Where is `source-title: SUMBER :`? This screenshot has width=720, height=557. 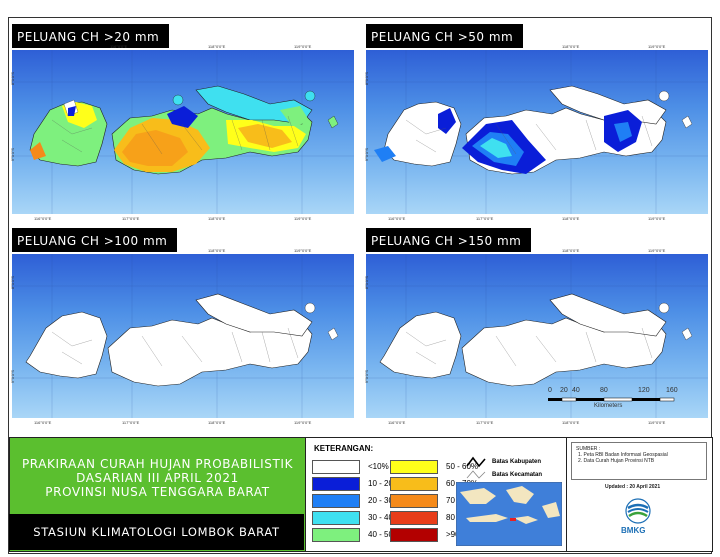 source-title: SUMBER : is located at coordinates (588, 449).